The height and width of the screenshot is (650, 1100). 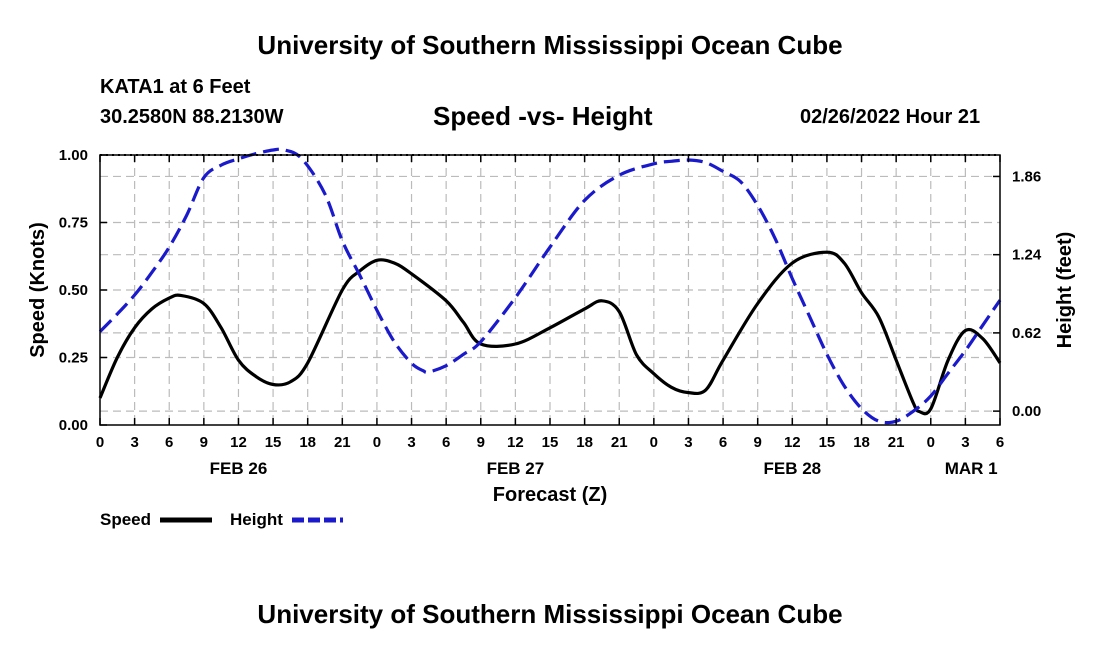 What do you see at coordinates (125, 519) in the screenshot?
I see `legend-speed-label: Speed` at bounding box center [125, 519].